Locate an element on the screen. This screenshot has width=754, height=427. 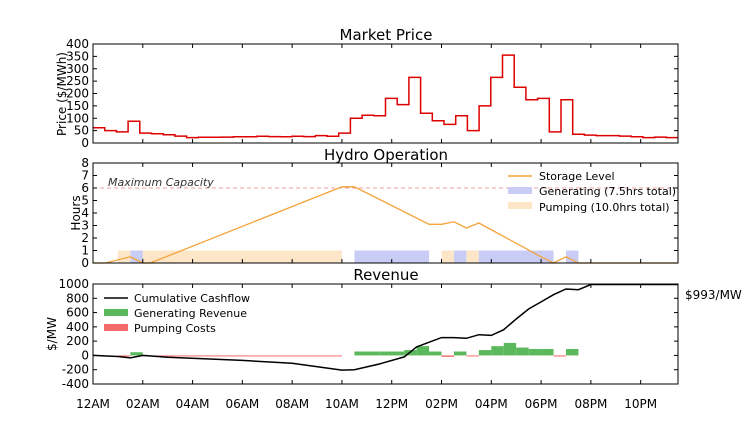
legend-gen-revenue-label: Generating Revenue is located at coordinates (190, 313).